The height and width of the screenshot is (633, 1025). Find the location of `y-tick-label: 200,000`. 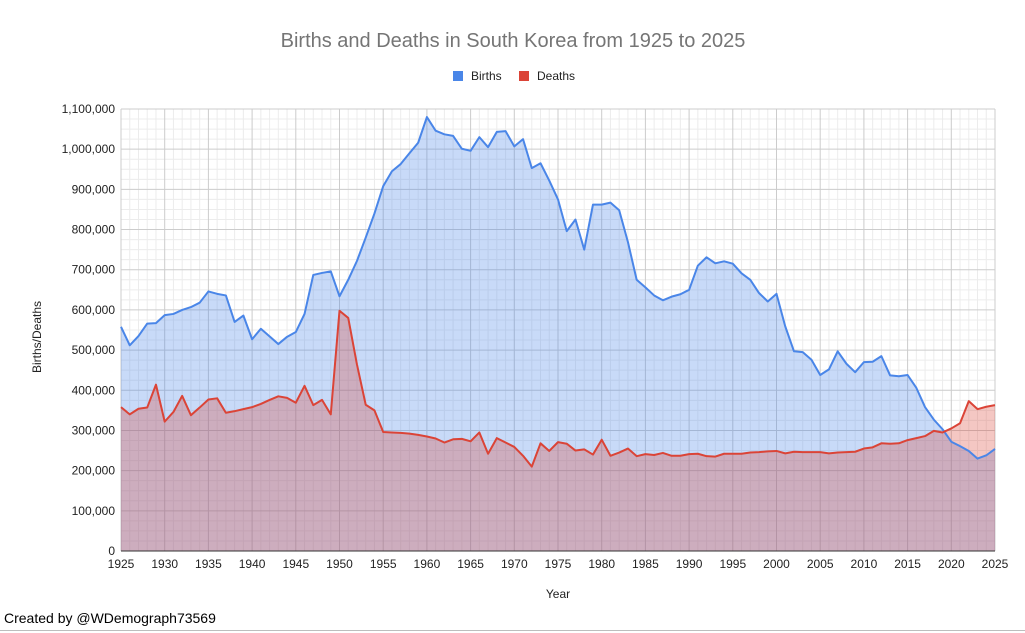

y-tick-label: 200,000 is located at coordinates (94, 471).